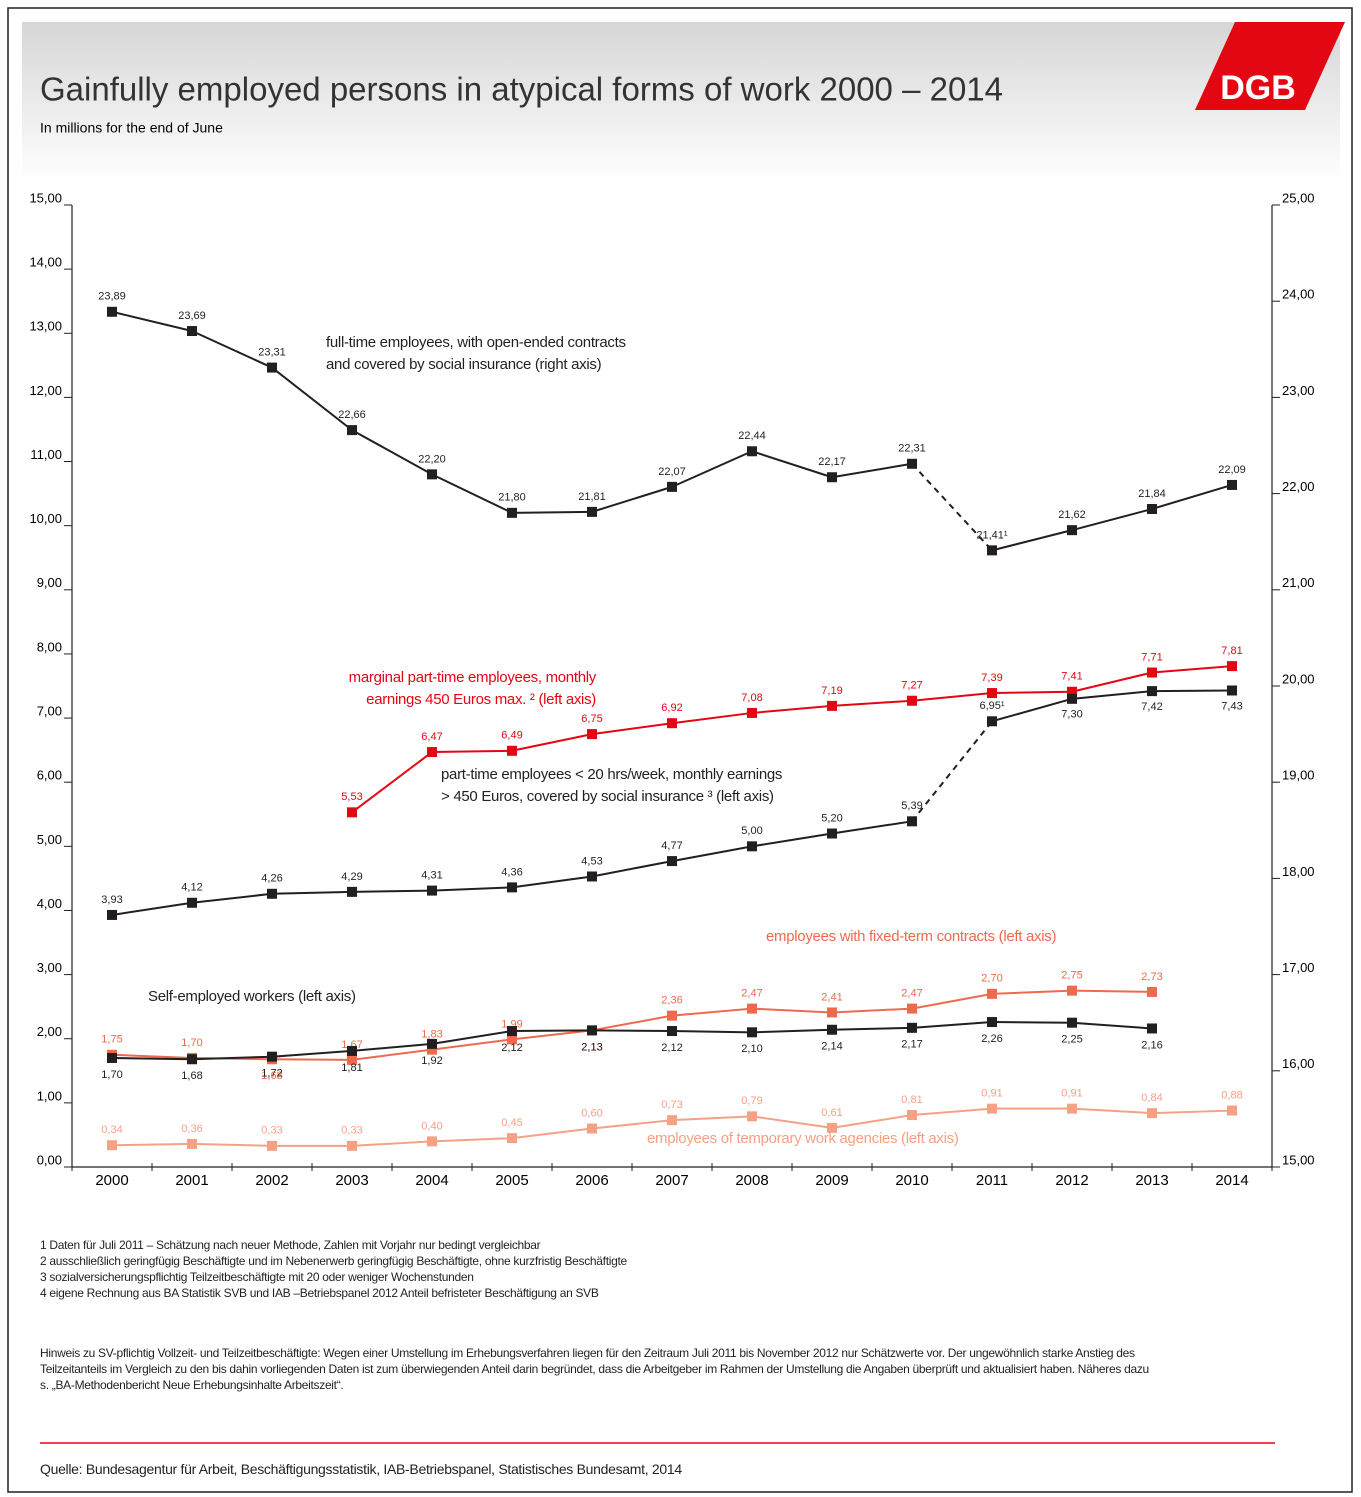  What do you see at coordinates (591, 861) in the screenshot?
I see `value-label: 4,53` at bounding box center [591, 861].